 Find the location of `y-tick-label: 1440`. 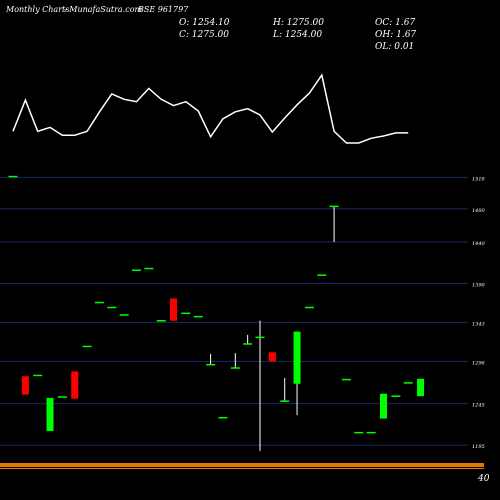

y-tick-label: 1440 is located at coordinates (479, 244).